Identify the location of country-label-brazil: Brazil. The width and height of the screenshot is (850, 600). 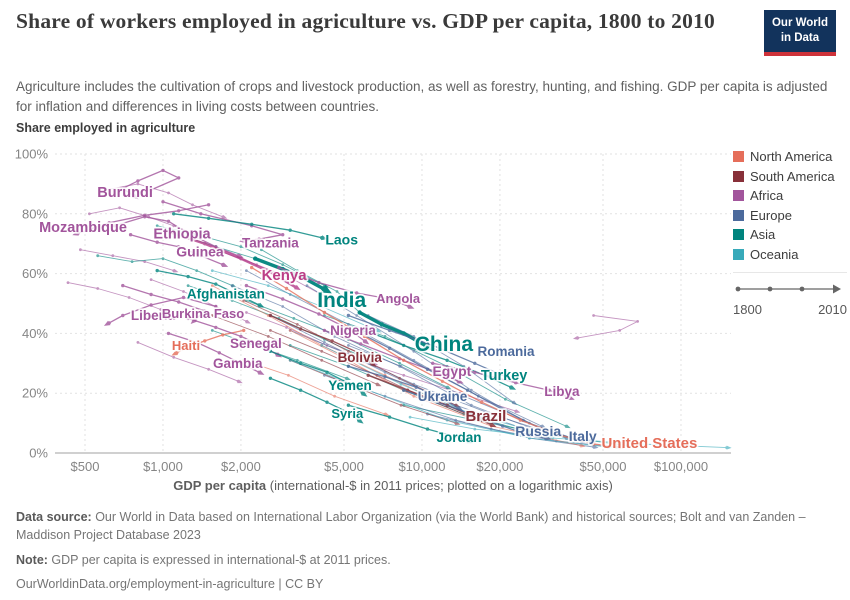
(486, 416).